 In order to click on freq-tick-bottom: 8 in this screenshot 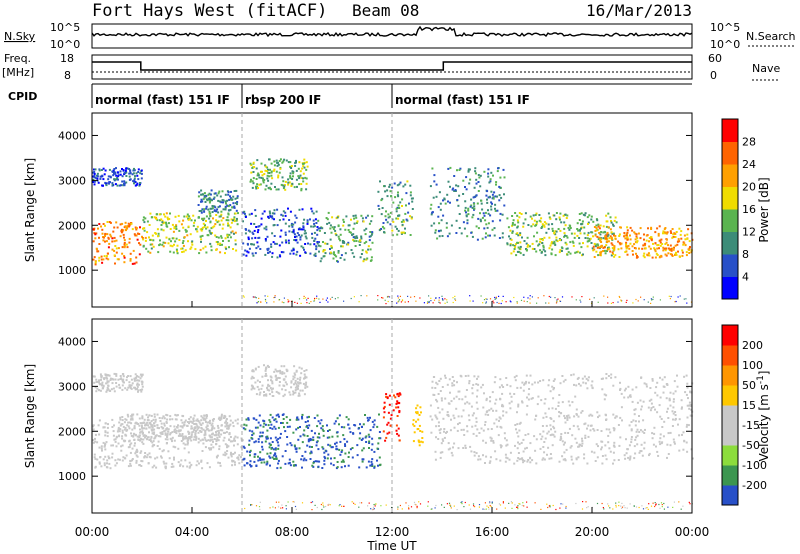, I will do `click(67, 75)`.